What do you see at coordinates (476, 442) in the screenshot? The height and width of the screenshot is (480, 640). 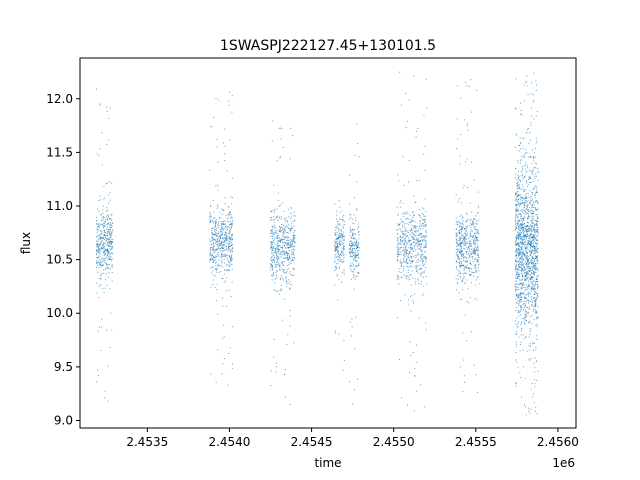 I see `x-tick-label: 2.4555` at bounding box center [476, 442].